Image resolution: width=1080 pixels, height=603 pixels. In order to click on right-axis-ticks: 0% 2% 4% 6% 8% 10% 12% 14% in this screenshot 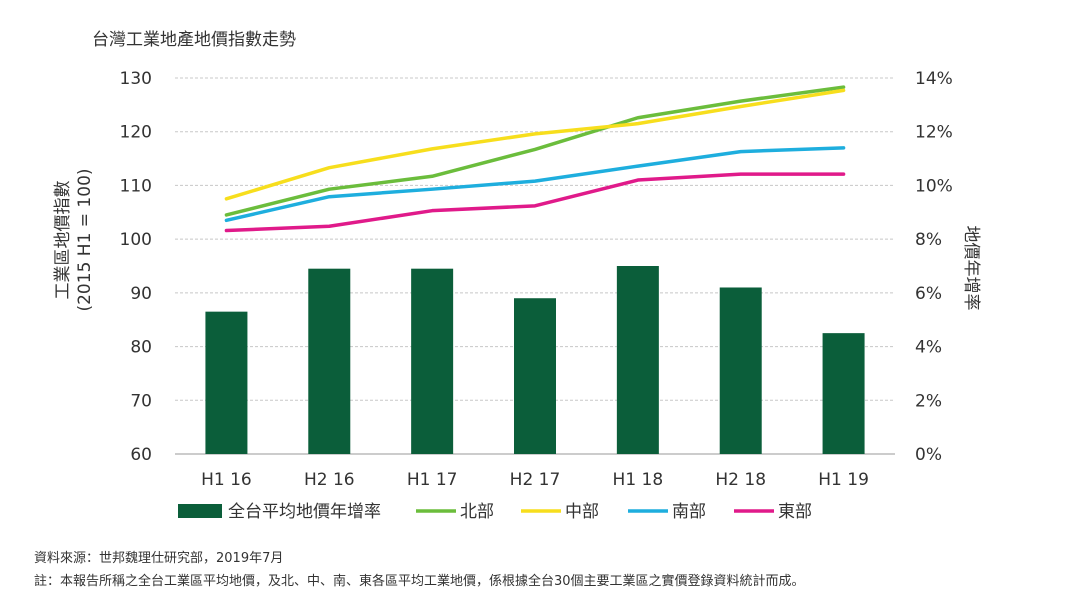, I will do `click(934, 267)`.